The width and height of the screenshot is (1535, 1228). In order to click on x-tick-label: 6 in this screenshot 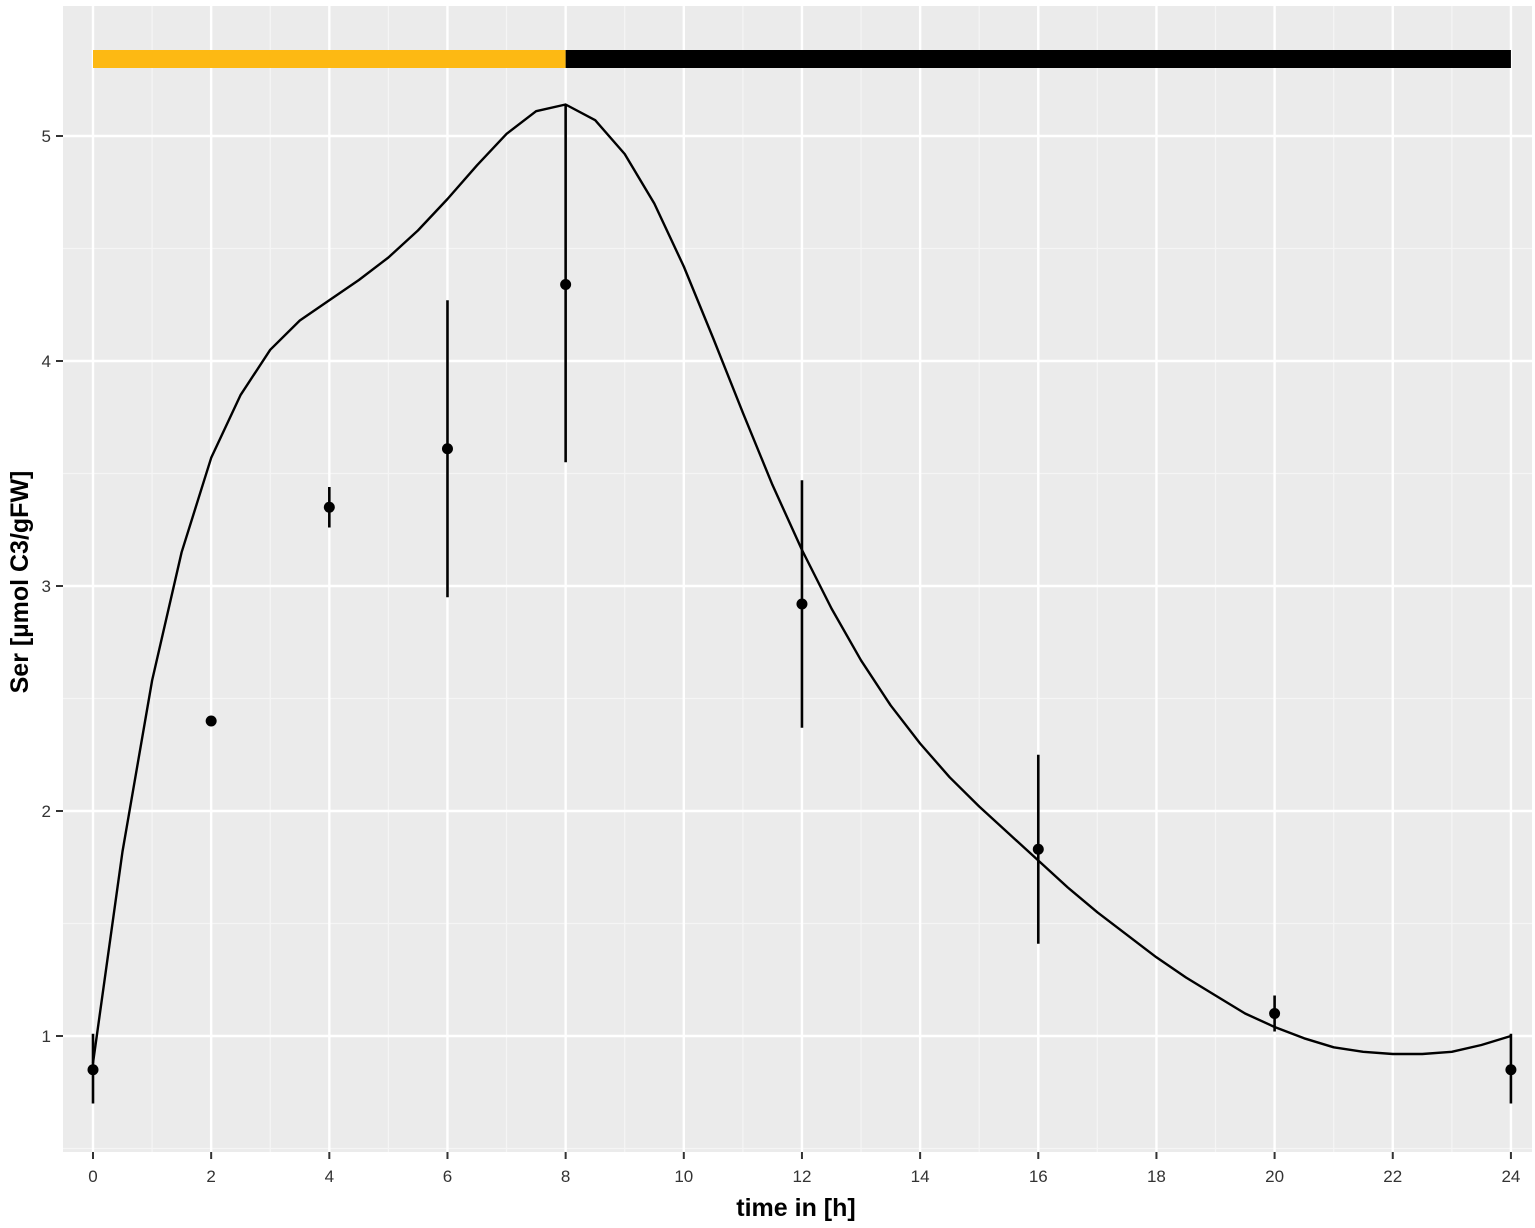, I will do `click(447, 1176)`.